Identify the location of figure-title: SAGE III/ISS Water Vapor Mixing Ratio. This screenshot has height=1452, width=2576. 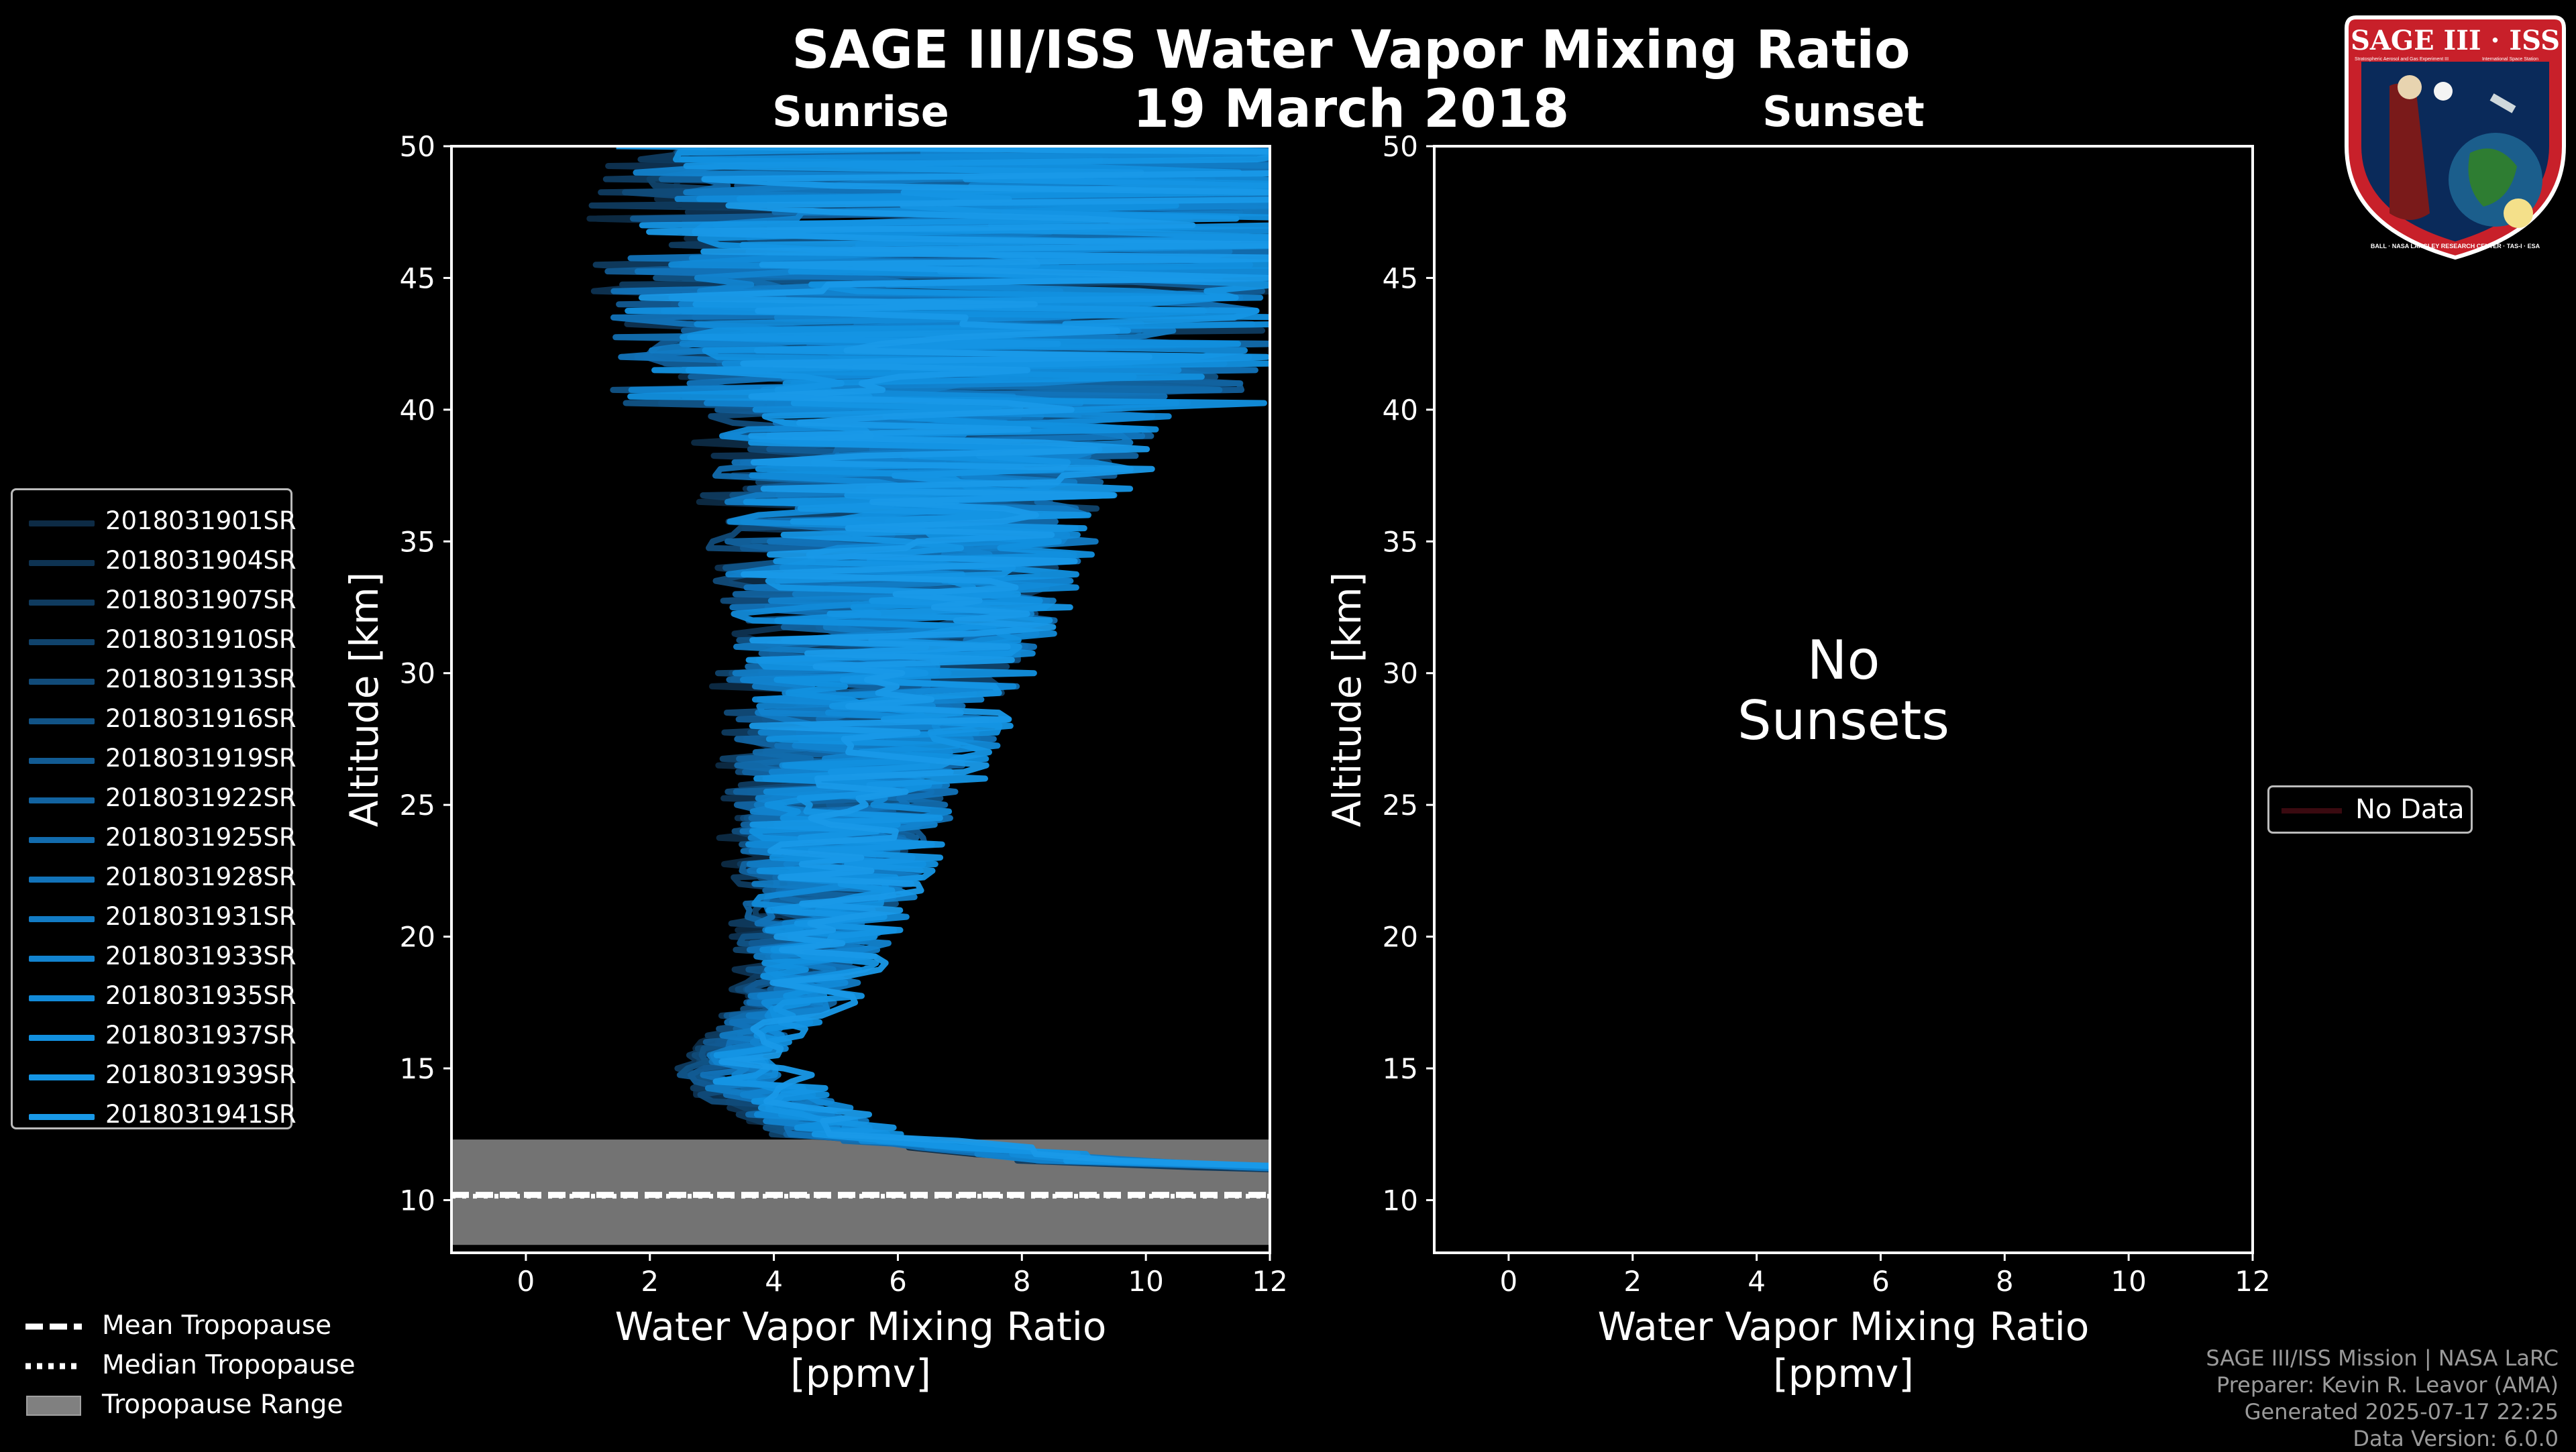
(1288, 50).